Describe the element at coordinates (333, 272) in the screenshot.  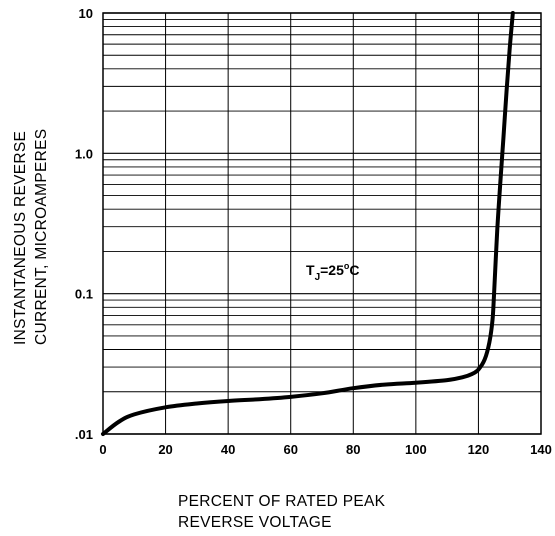
I see `annotation-tj: TJ=25oC` at that location.